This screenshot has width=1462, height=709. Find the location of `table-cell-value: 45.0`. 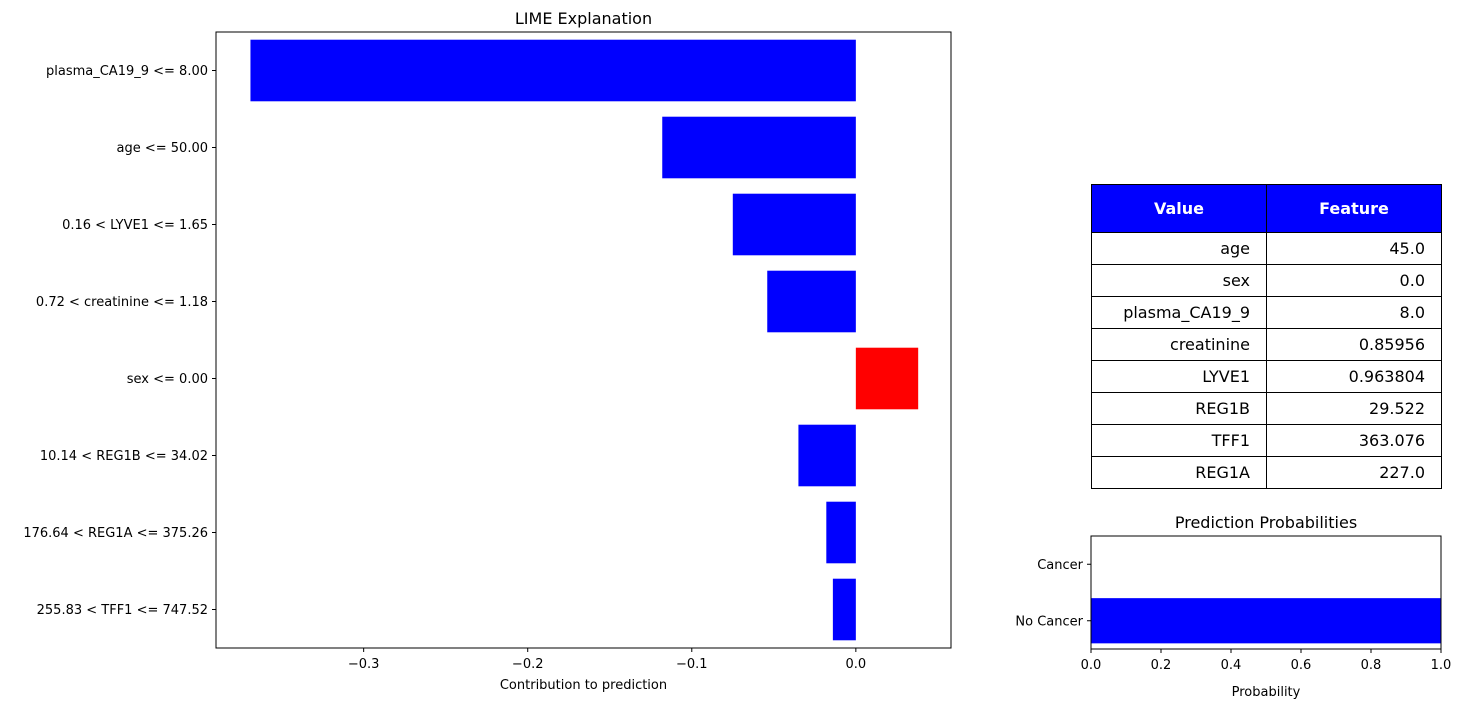

table-cell-value: 45.0 is located at coordinates (1354, 248).